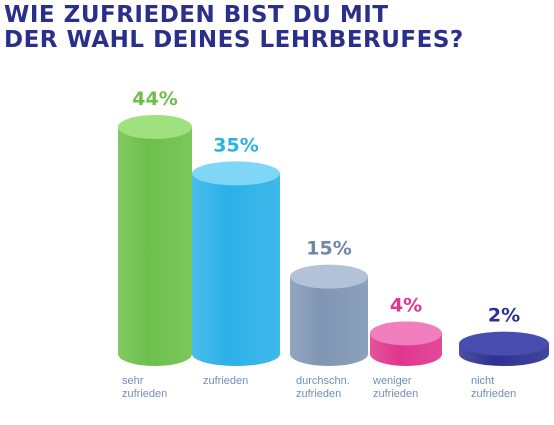 Image resolution: width=554 pixels, height=425 pixels. Describe the element at coordinates (504, 316) in the screenshot. I see `value-label: 2%` at that location.